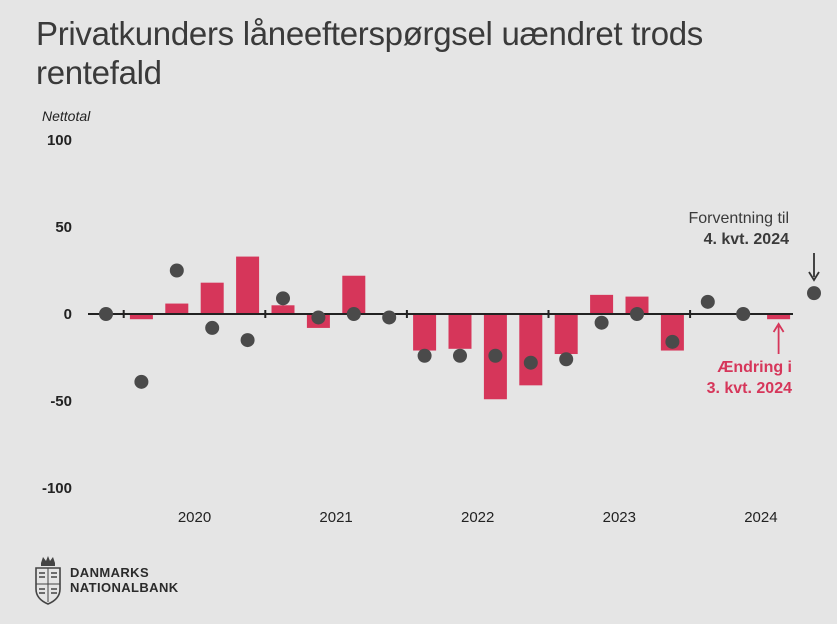  What do you see at coordinates (212, 327) in the screenshot?
I see `dot-2020K3` at bounding box center [212, 327].